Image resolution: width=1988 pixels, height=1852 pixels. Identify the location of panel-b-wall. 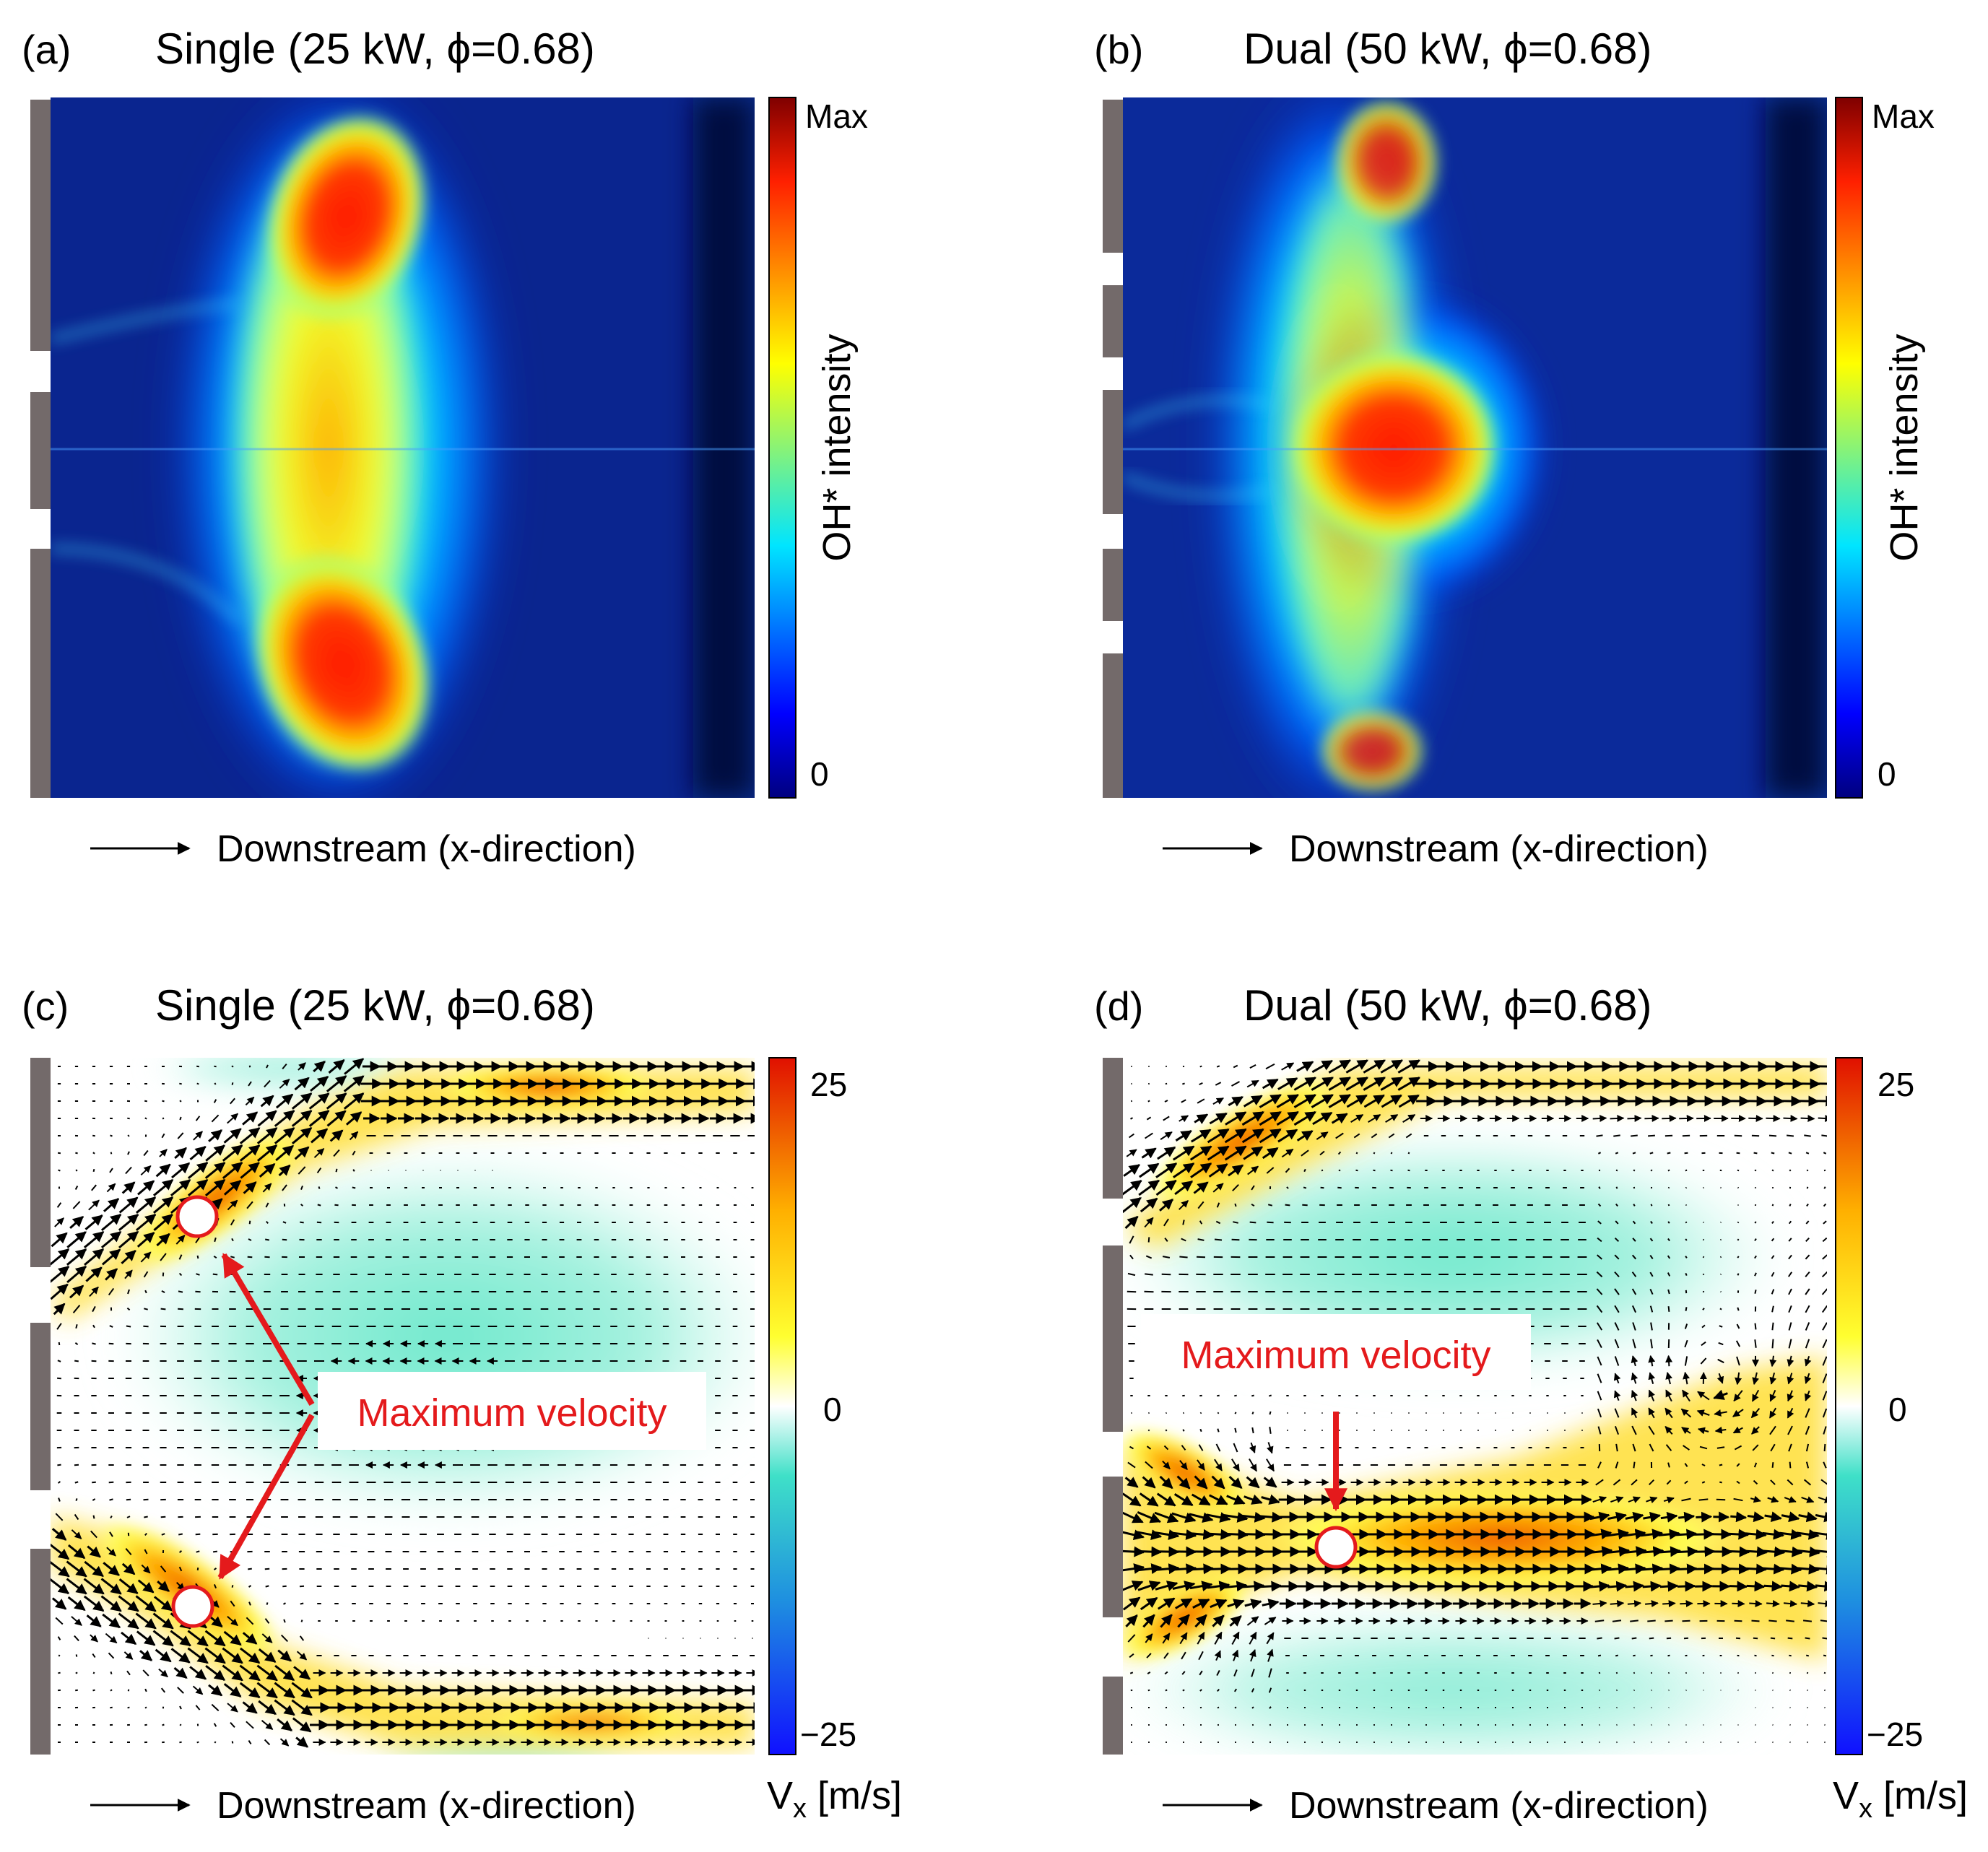
(1113, 449).